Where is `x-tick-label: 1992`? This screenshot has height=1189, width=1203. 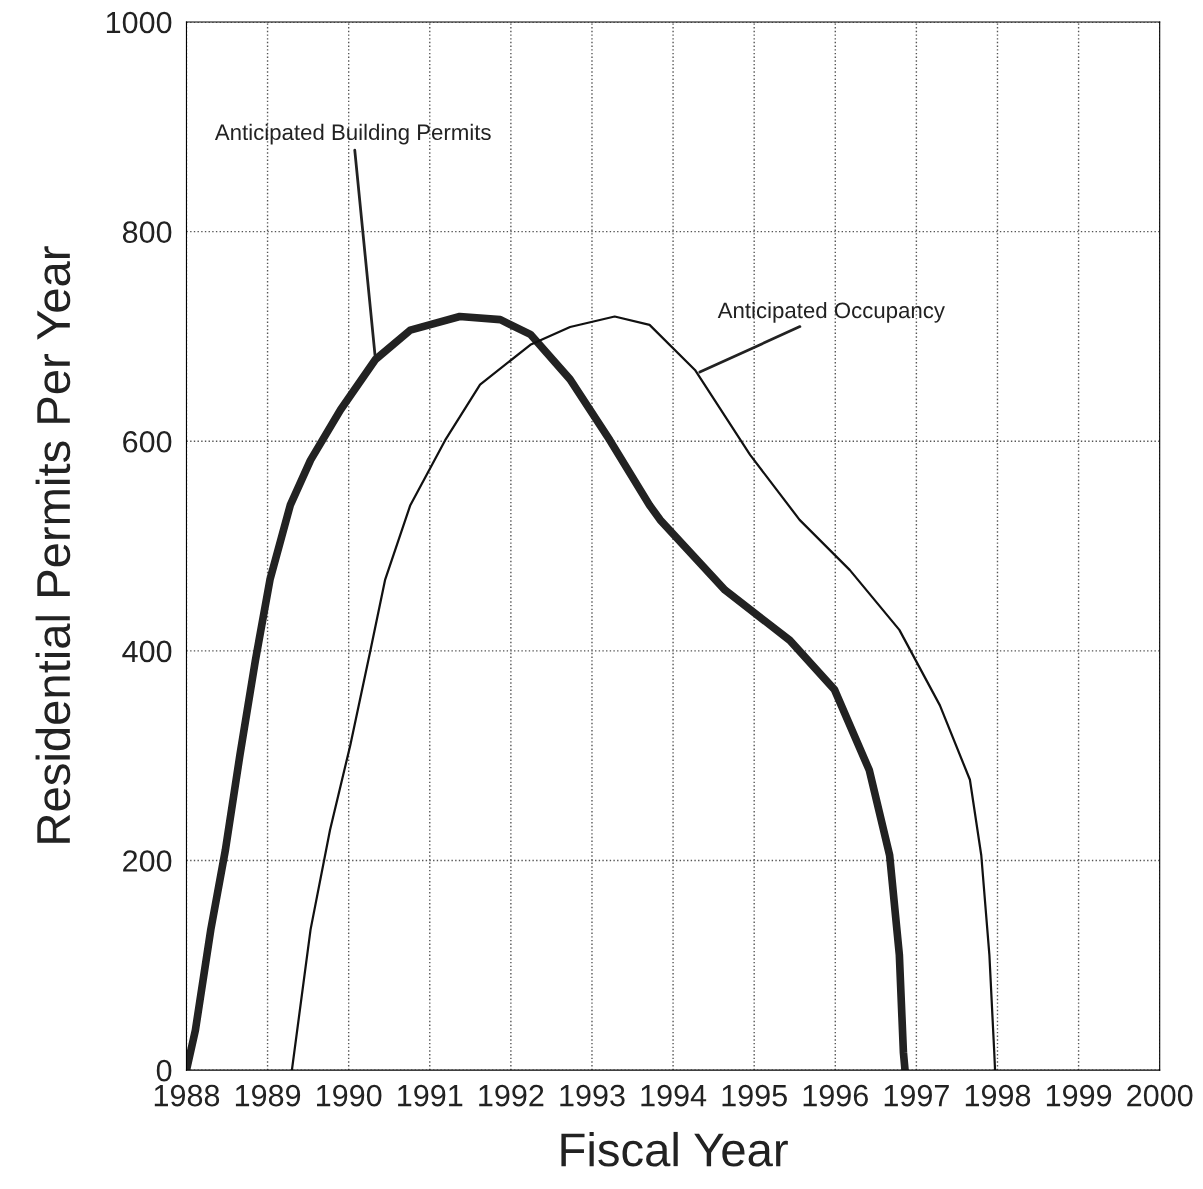
x-tick-label: 1992 is located at coordinates (511, 1095).